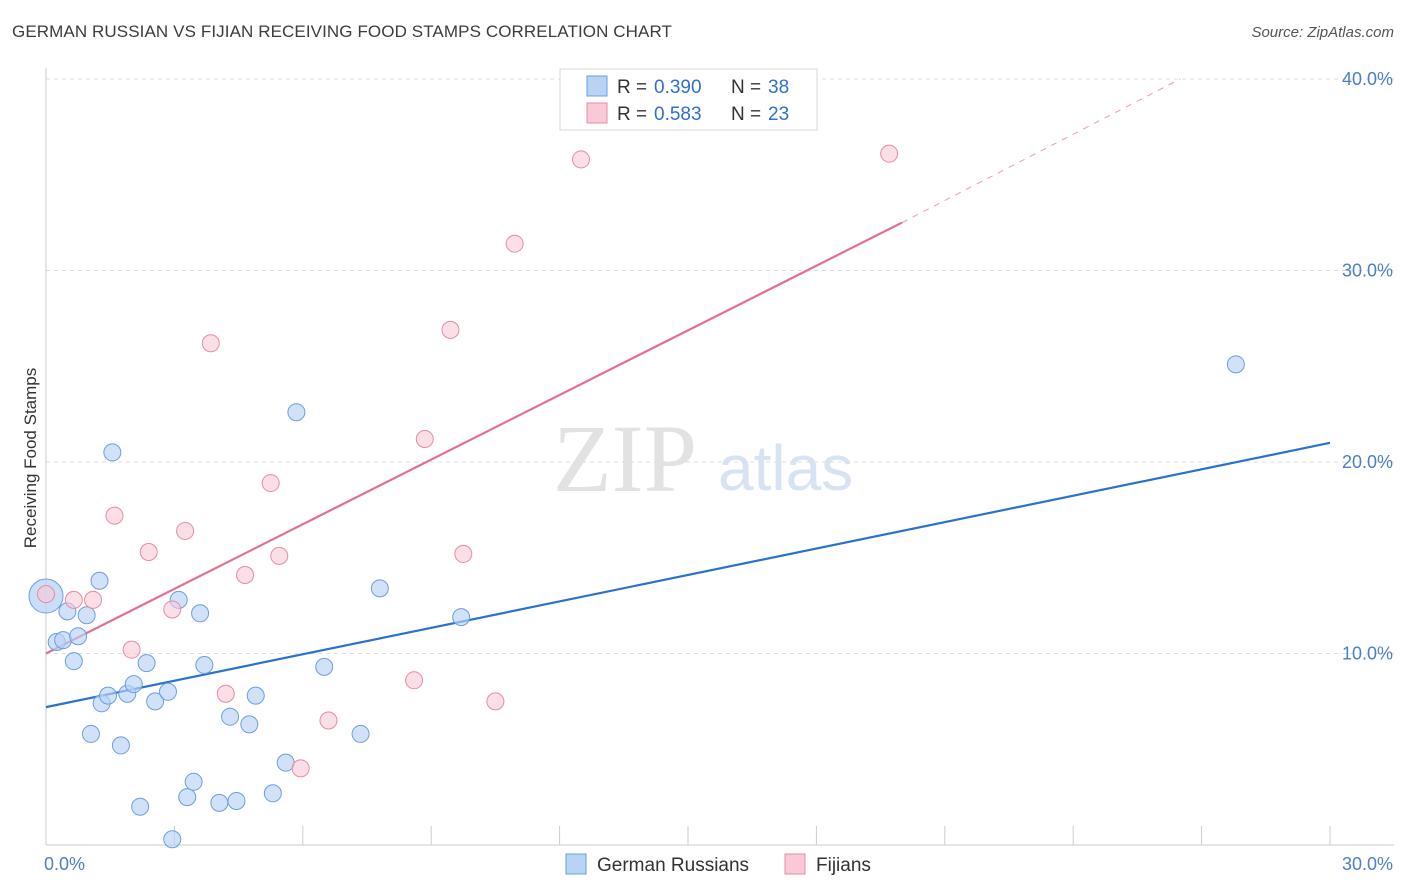 This screenshot has height=892, width=1406. Describe the element at coordinates (632, 114) in the screenshot. I see `legend-r-label-2: R =` at that location.